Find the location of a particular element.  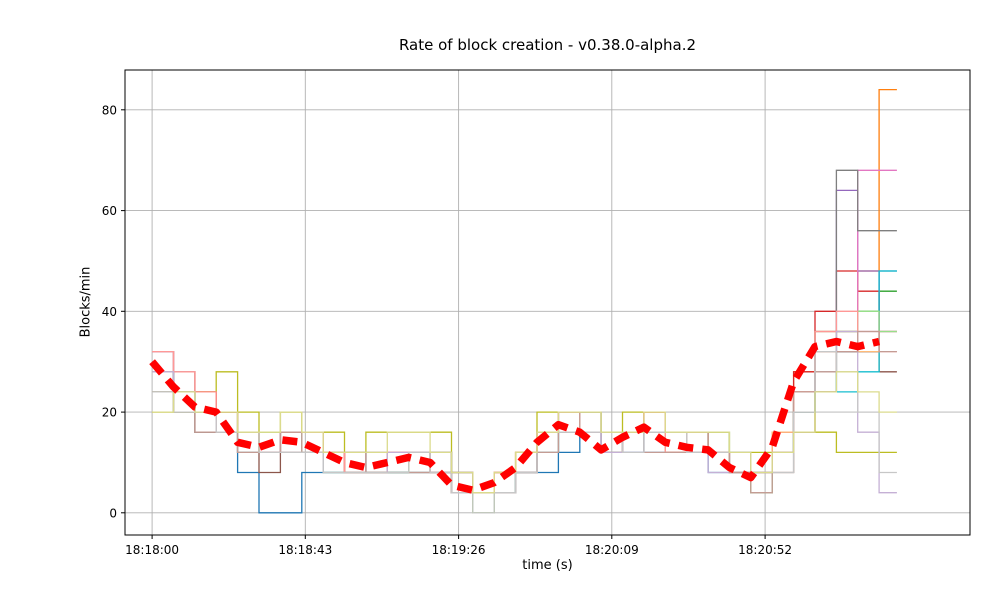

x-tick-label: 18:20:52 is located at coordinates (765, 550).